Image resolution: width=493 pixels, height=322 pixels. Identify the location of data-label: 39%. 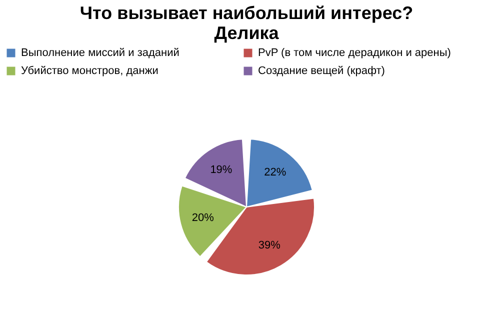
(269, 246).